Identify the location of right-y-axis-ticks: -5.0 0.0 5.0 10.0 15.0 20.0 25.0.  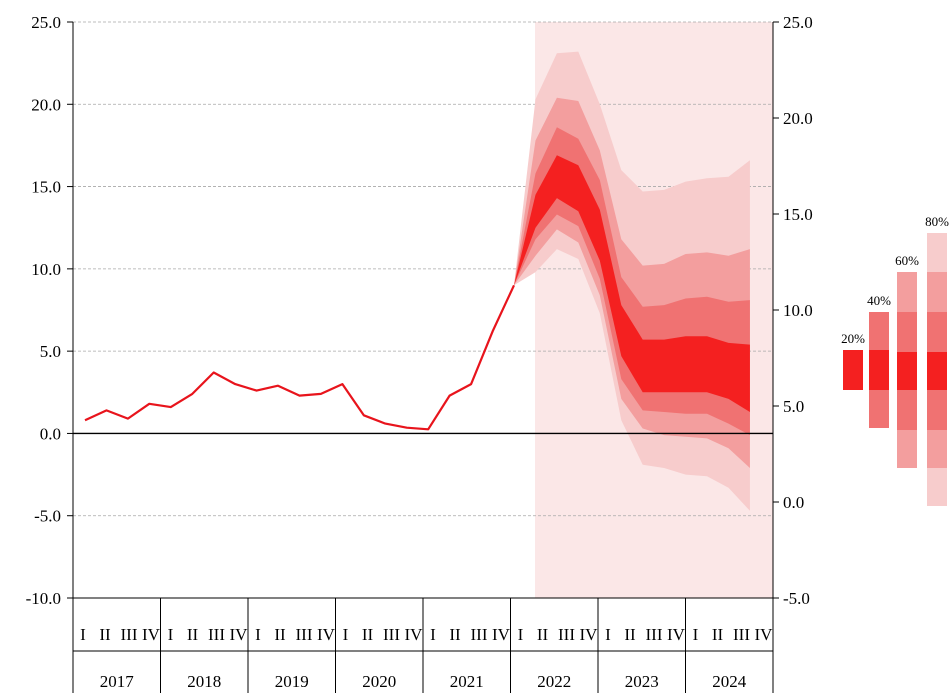
(793, 310).